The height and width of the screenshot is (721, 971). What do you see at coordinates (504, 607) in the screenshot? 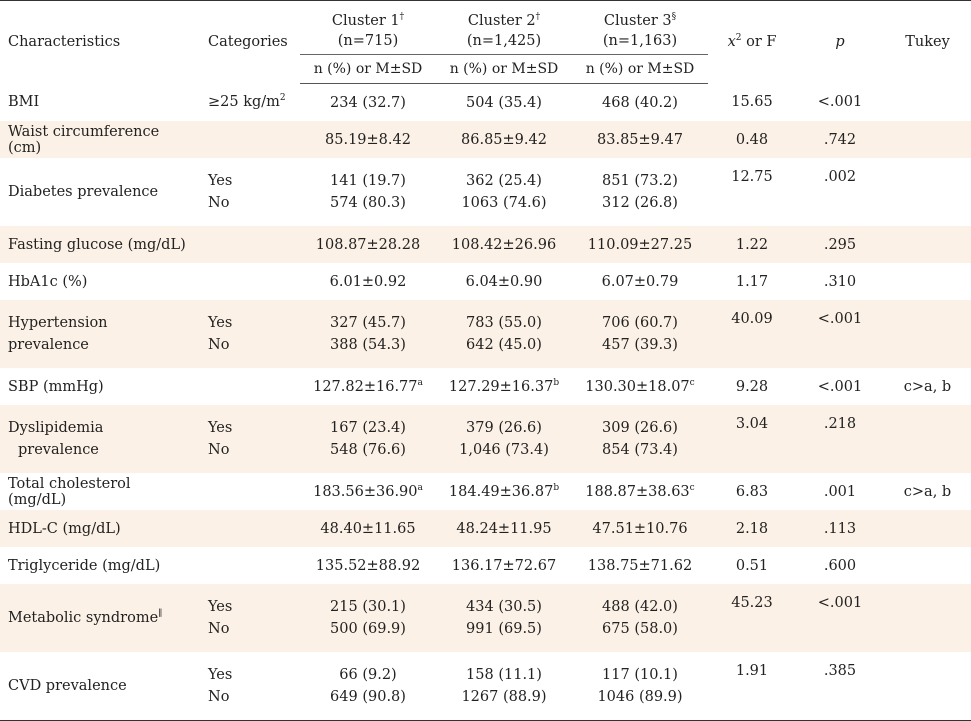
I see `value: 434 (30.5)` at bounding box center [504, 607].